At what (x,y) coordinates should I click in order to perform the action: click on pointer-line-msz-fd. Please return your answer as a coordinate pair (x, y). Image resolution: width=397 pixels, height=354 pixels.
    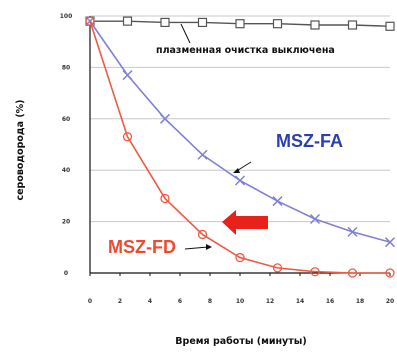
    Looking at the image, I should click on (196, 248).